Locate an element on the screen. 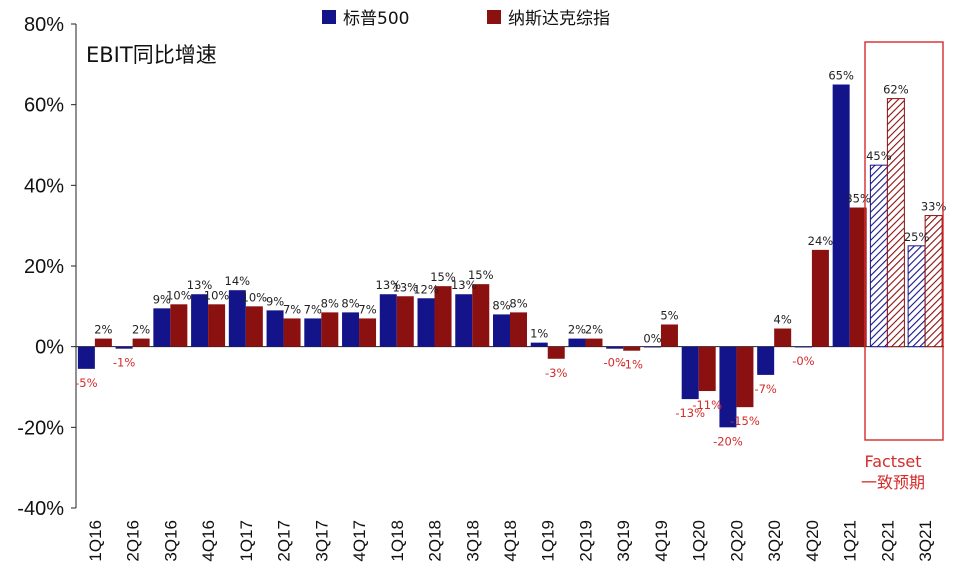 The width and height of the screenshot is (960, 573). y-tick-label: 20% is located at coordinates (44, 267).